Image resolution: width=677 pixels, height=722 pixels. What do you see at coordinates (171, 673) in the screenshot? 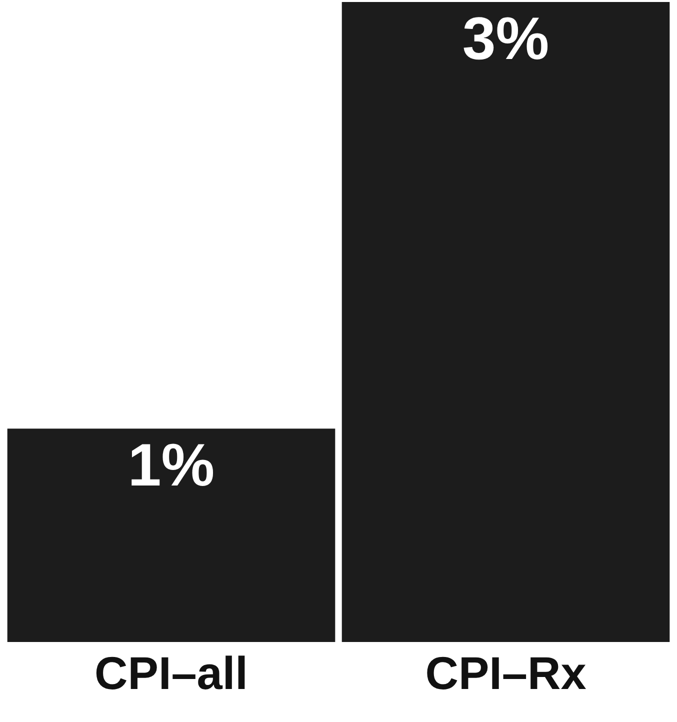
I see `x-tick-label: CPI–all` at bounding box center [171, 673].